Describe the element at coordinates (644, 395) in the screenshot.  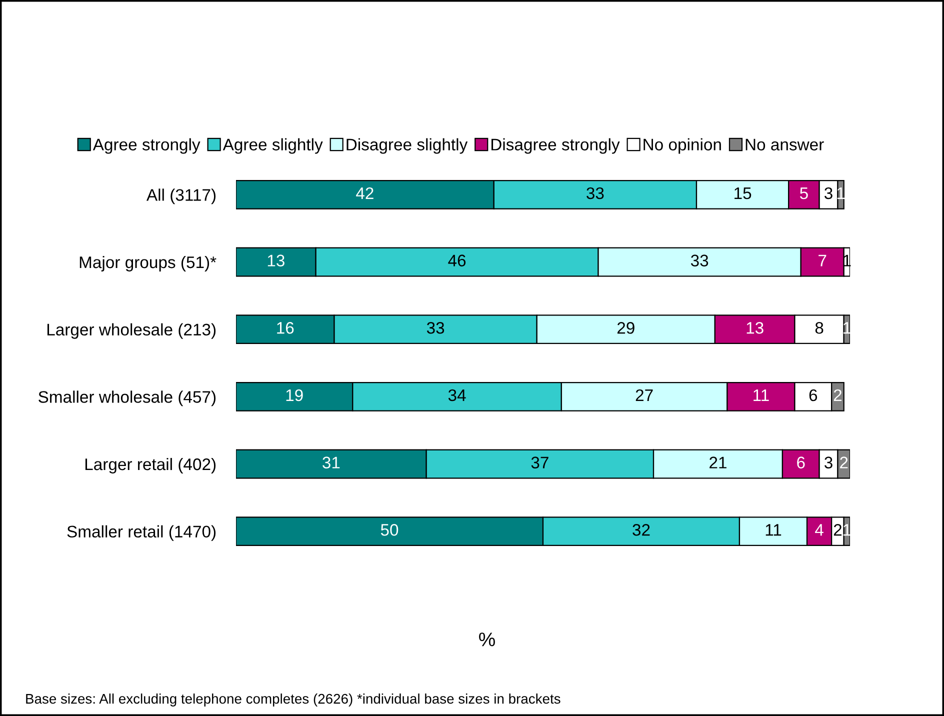
I see `data-label: 27` at that location.